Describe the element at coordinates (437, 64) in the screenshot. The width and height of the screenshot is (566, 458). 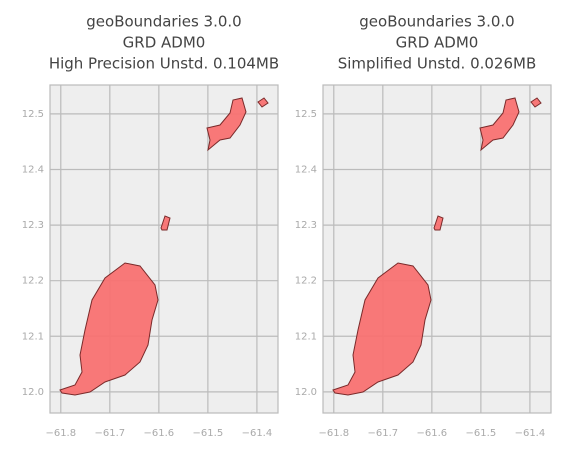
I see `panel-title: Simplified Unstd. 0.026MB` at that location.